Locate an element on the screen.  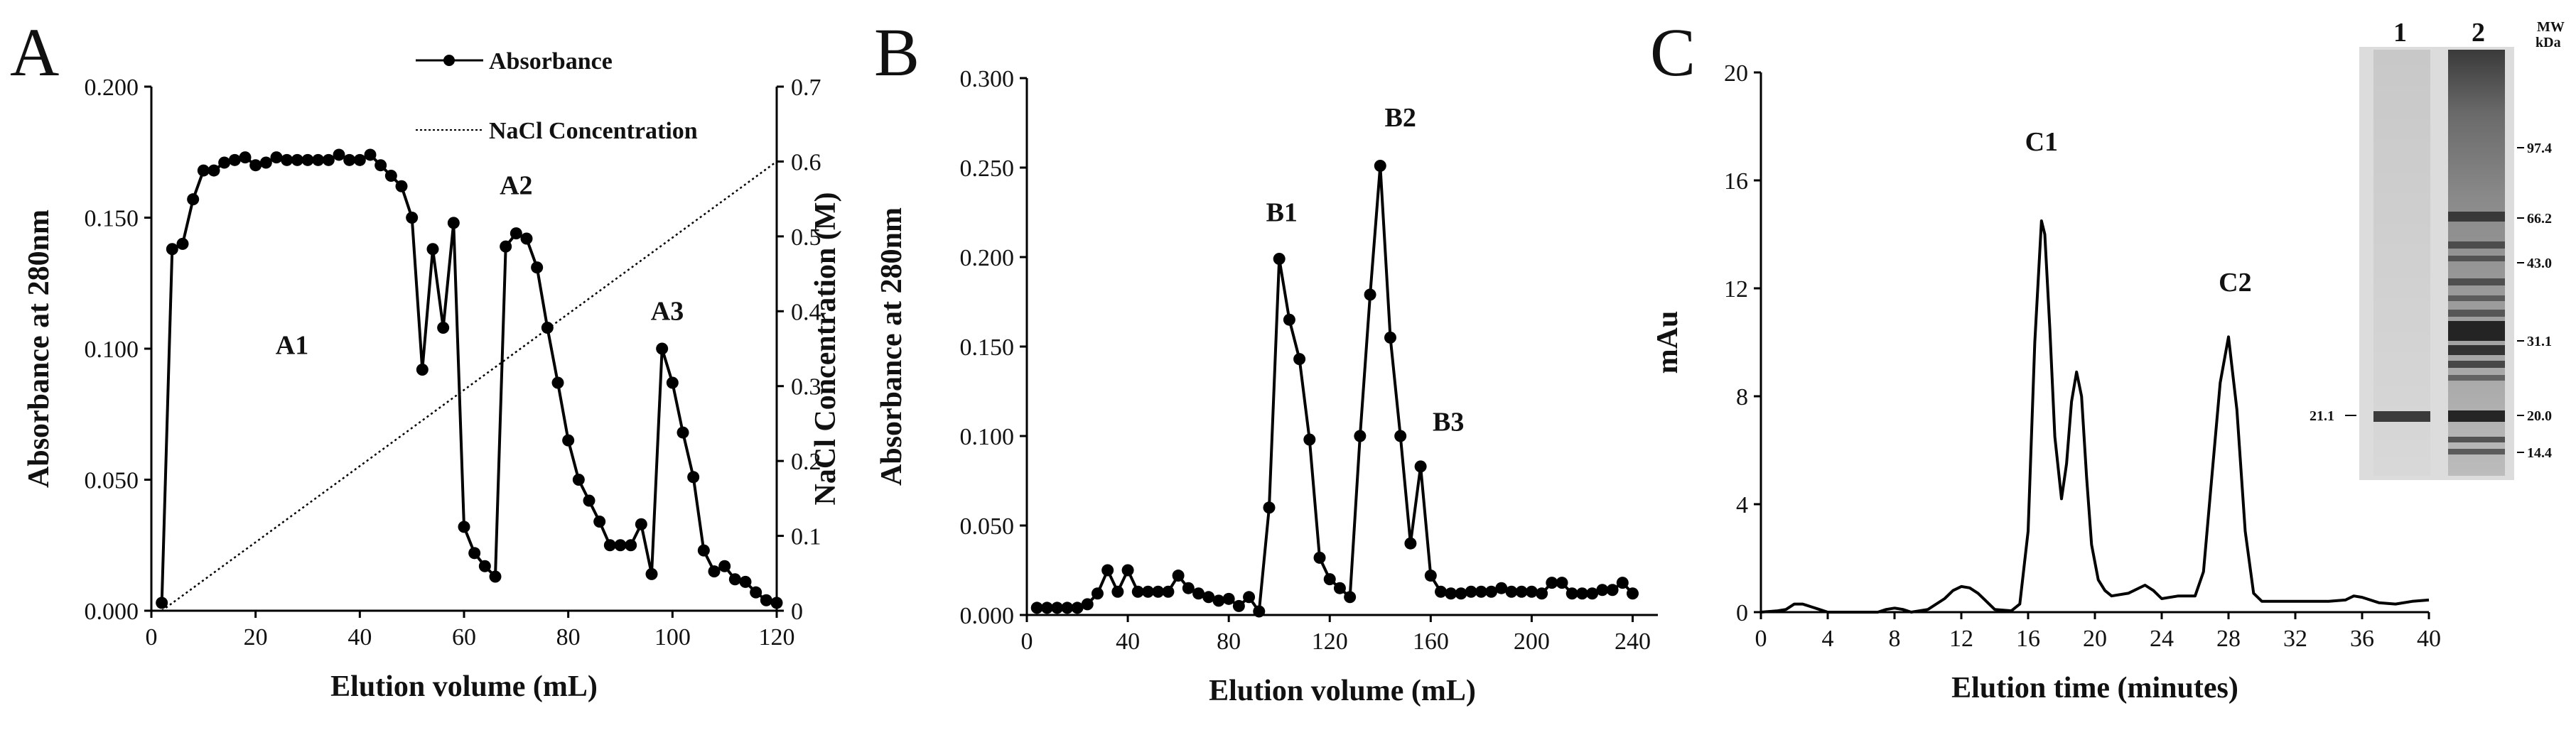
x-tick-label: 100 is located at coordinates (673, 637).